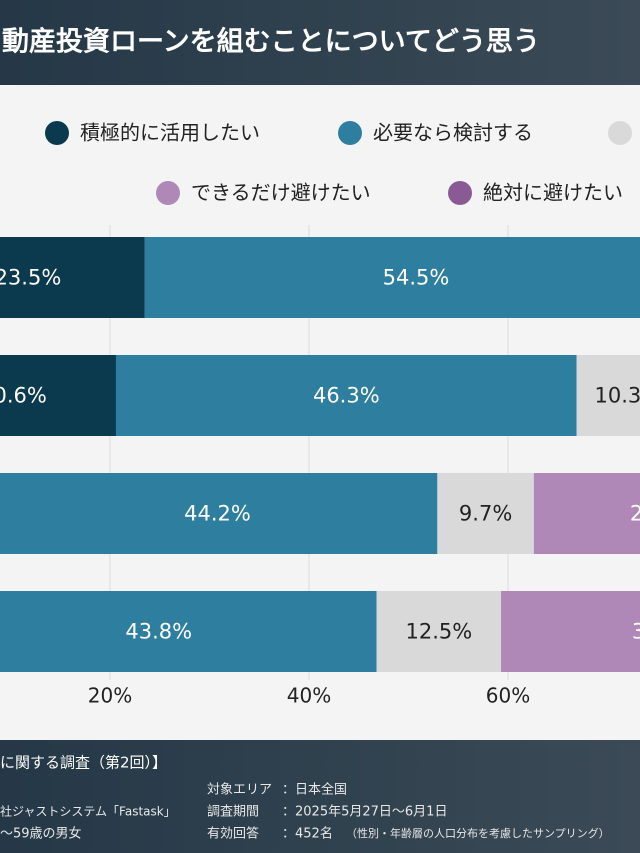  I want to click on data-label: 20.6%, so click(23, 396).